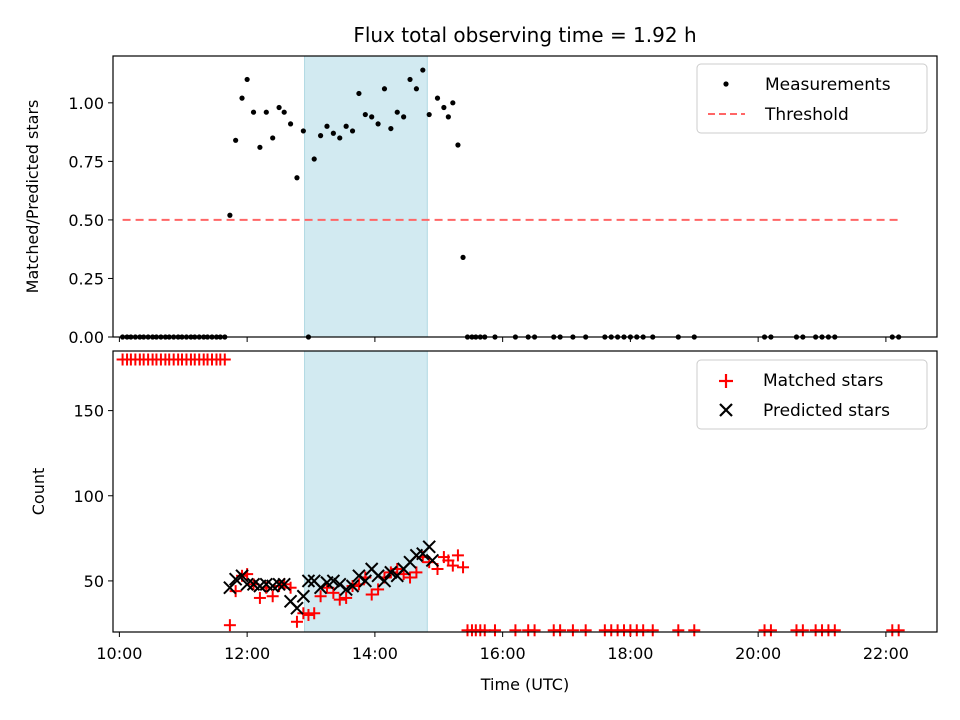  Describe the element at coordinates (38, 492) in the screenshot. I see `bottom-y-axis-label: Count` at that location.